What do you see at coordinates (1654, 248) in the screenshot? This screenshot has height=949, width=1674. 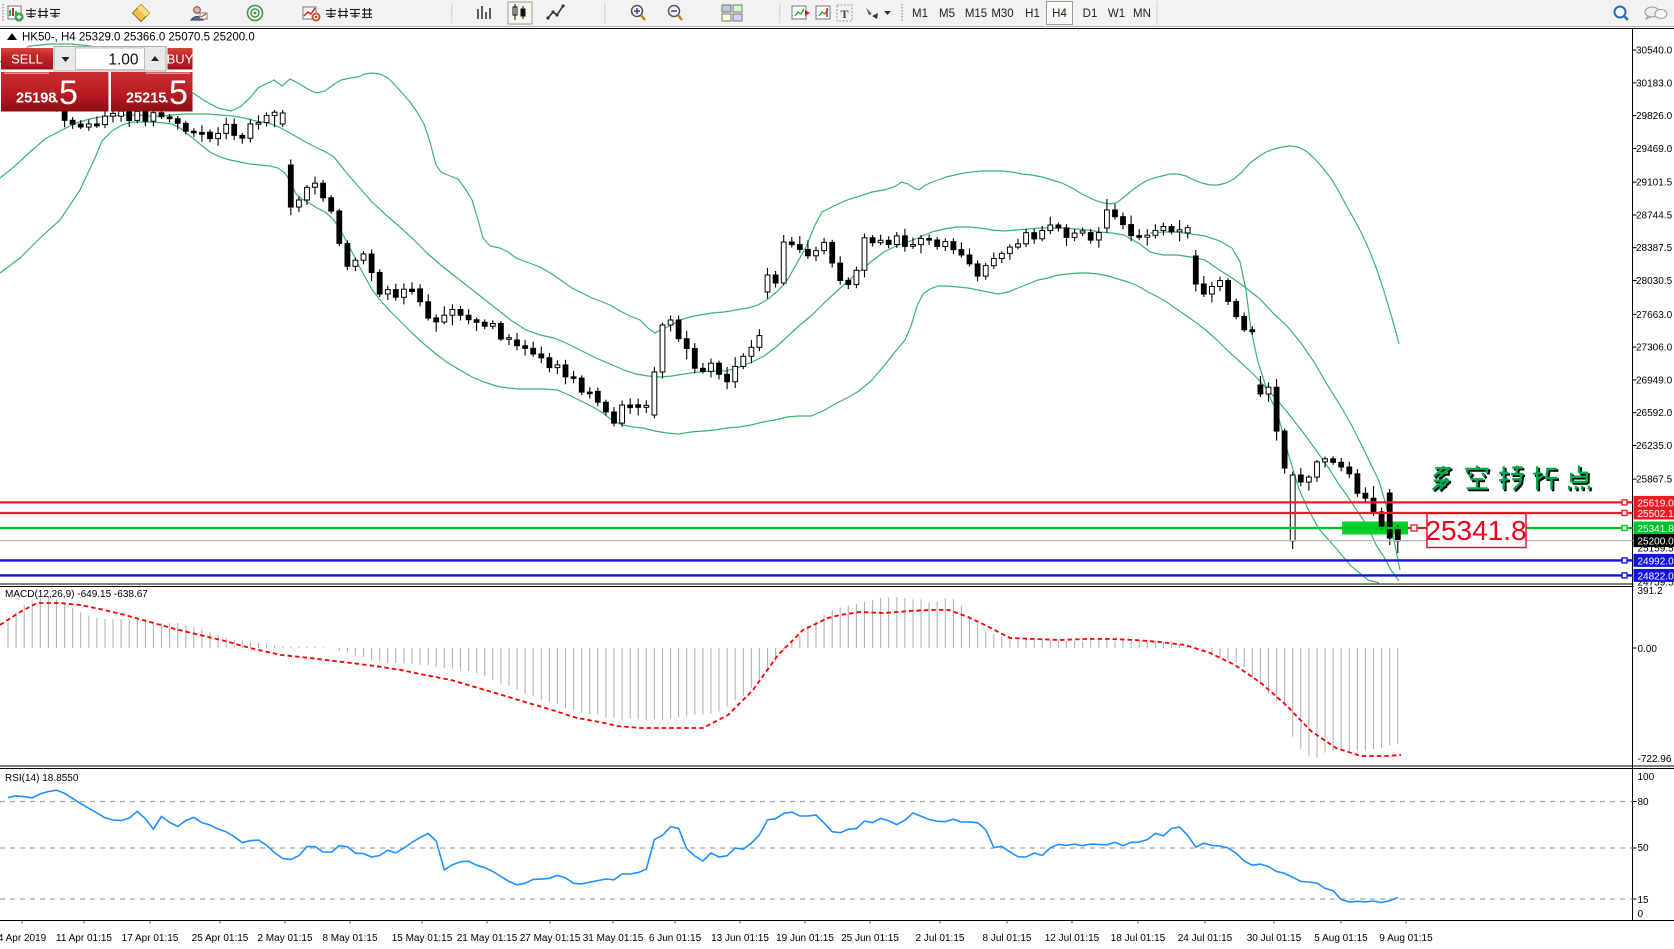 I see `svg-text: 28387.5` at bounding box center [1654, 248].